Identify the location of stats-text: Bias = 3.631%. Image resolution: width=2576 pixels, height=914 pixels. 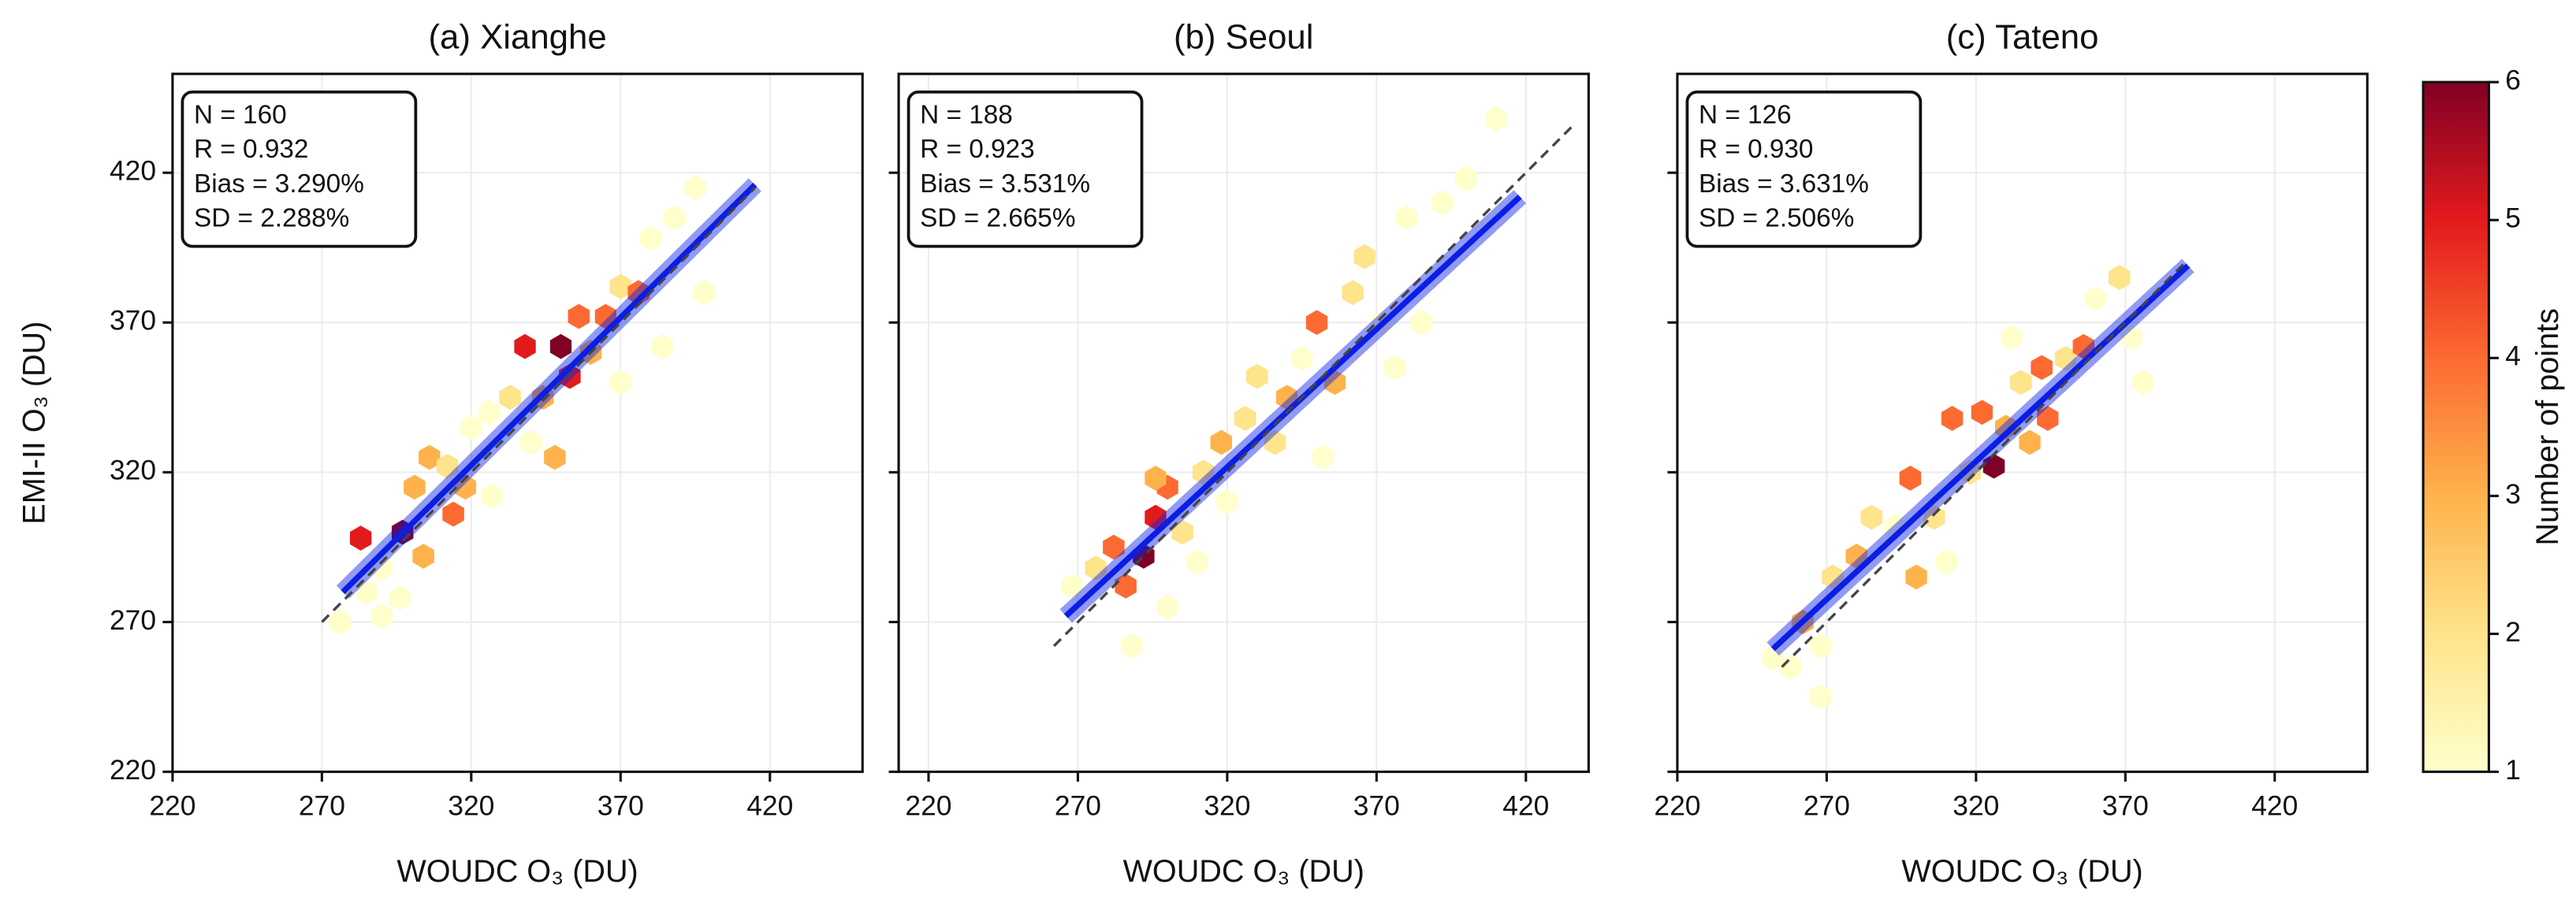
(1784, 184).